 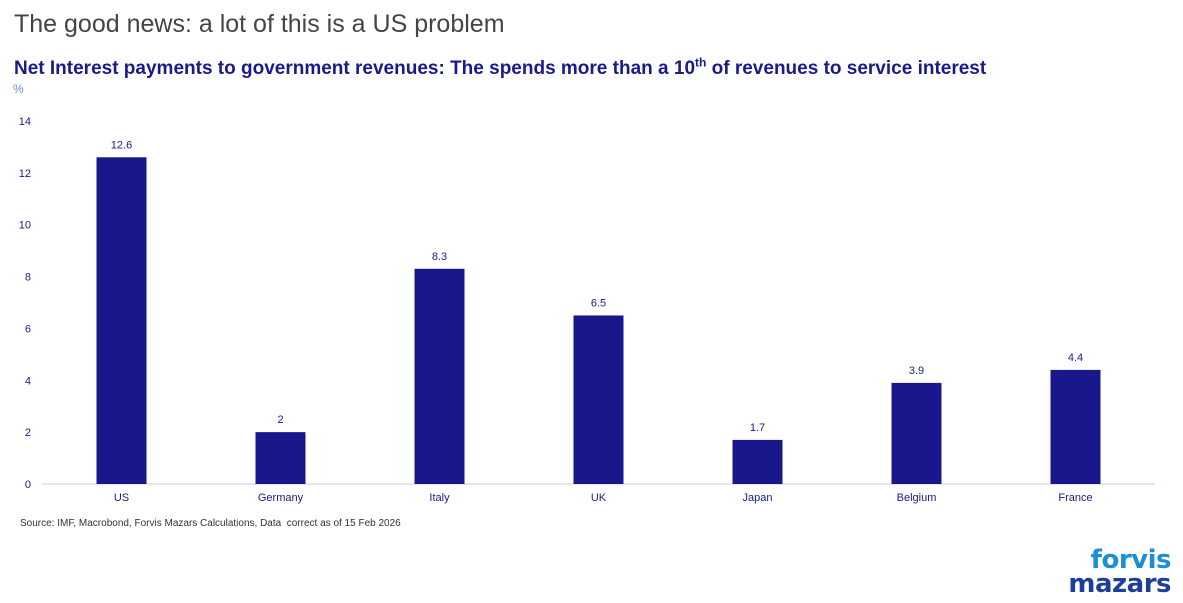 I want to click on data-label: 1.7, so click(x=757, y=428).